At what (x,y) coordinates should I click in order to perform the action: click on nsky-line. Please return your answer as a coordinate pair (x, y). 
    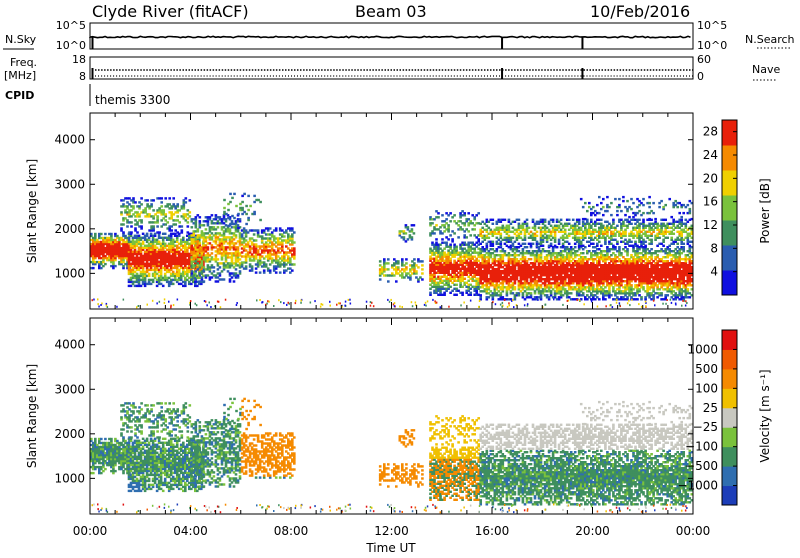
    Looking at the image, I should click on (390, 36).